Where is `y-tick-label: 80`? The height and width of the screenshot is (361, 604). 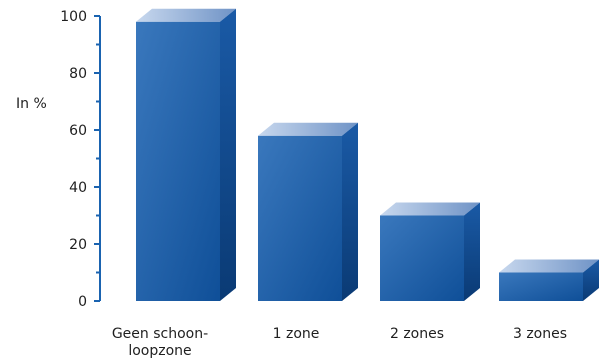
y-tick-label: 80 is located at coordinates (78, 74).